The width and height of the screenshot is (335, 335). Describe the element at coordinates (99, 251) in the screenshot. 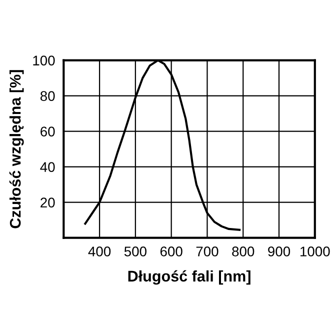

I see `x-tick-label: 400` at that location.